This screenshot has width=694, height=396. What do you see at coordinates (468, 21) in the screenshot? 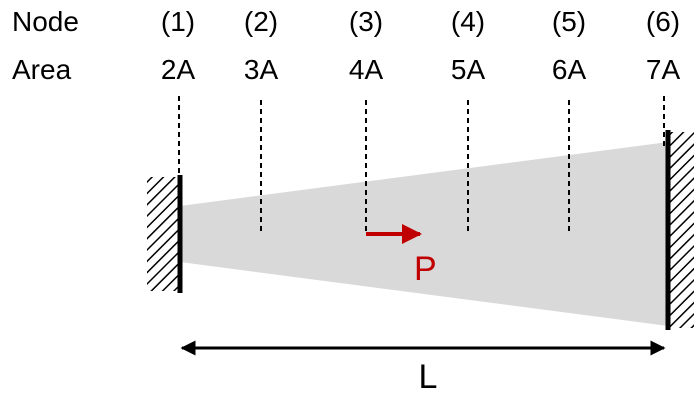
I see `node-label-4: (4)` at bounding box center [468, 21].